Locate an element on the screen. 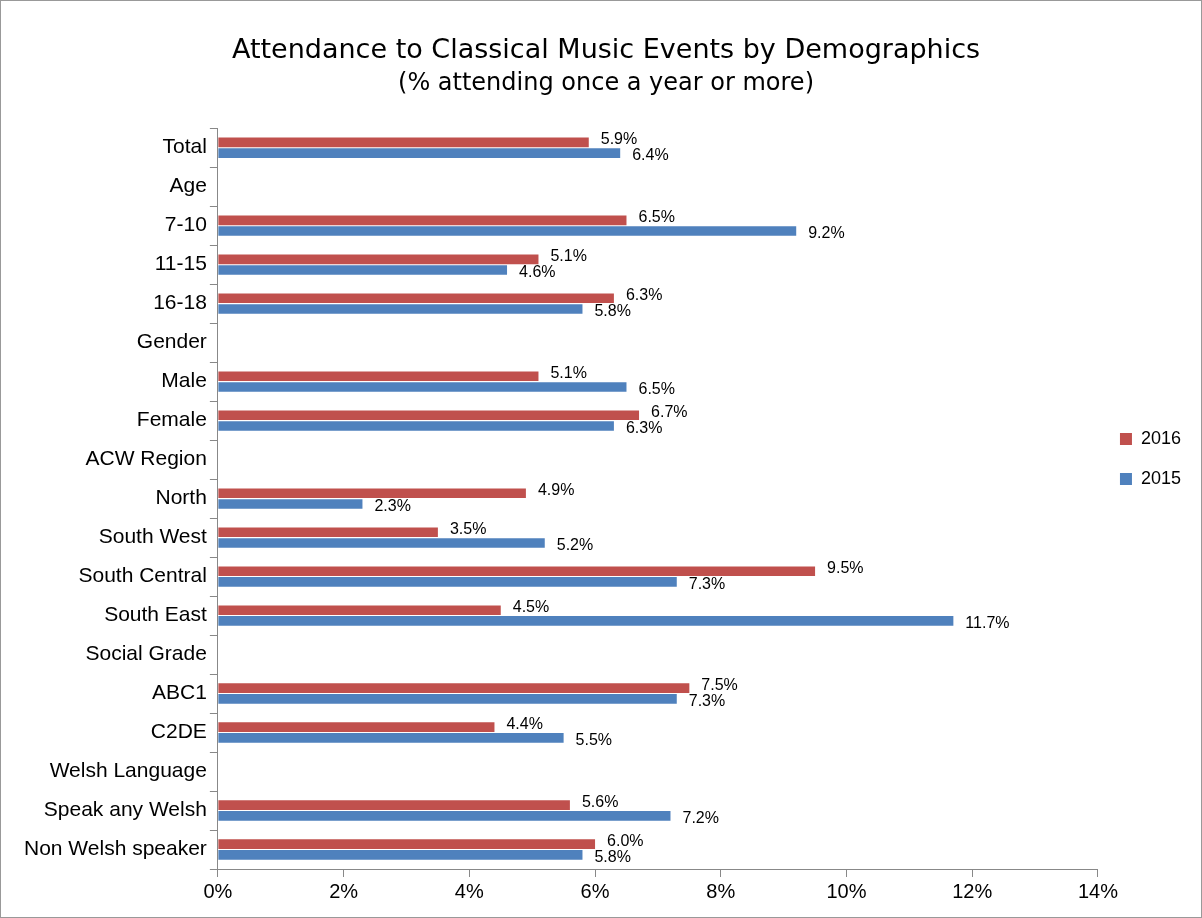  chart-subtitle: (% attending once a year or more) is located at coordinates (606, 82).